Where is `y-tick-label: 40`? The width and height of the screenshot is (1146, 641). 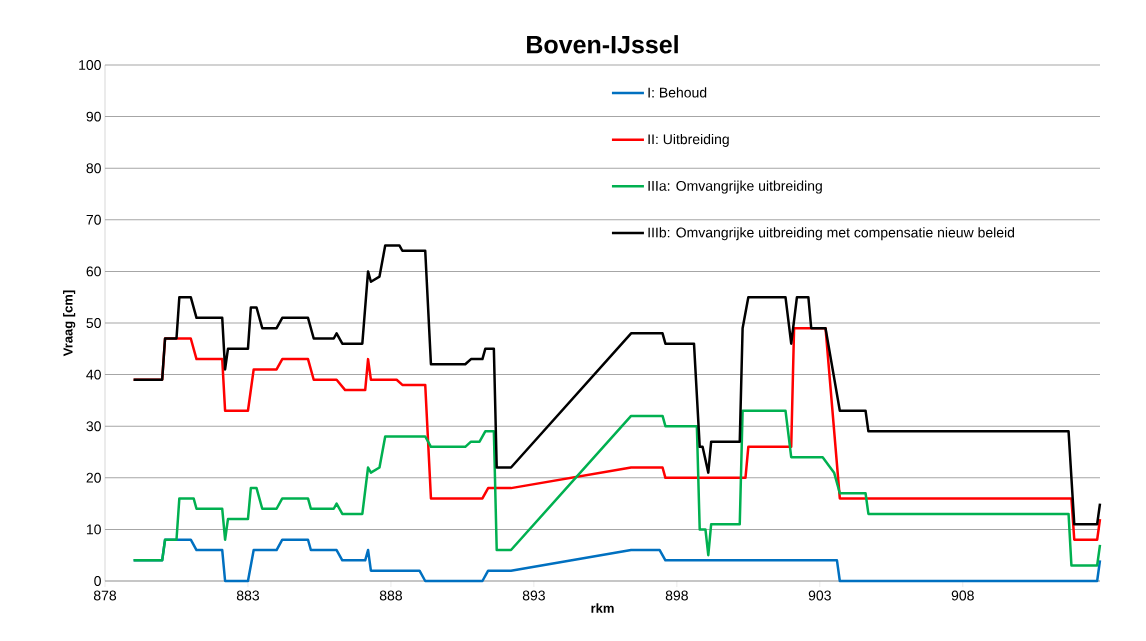 y-tick-label: 40 is located at coordinates (93, 374).